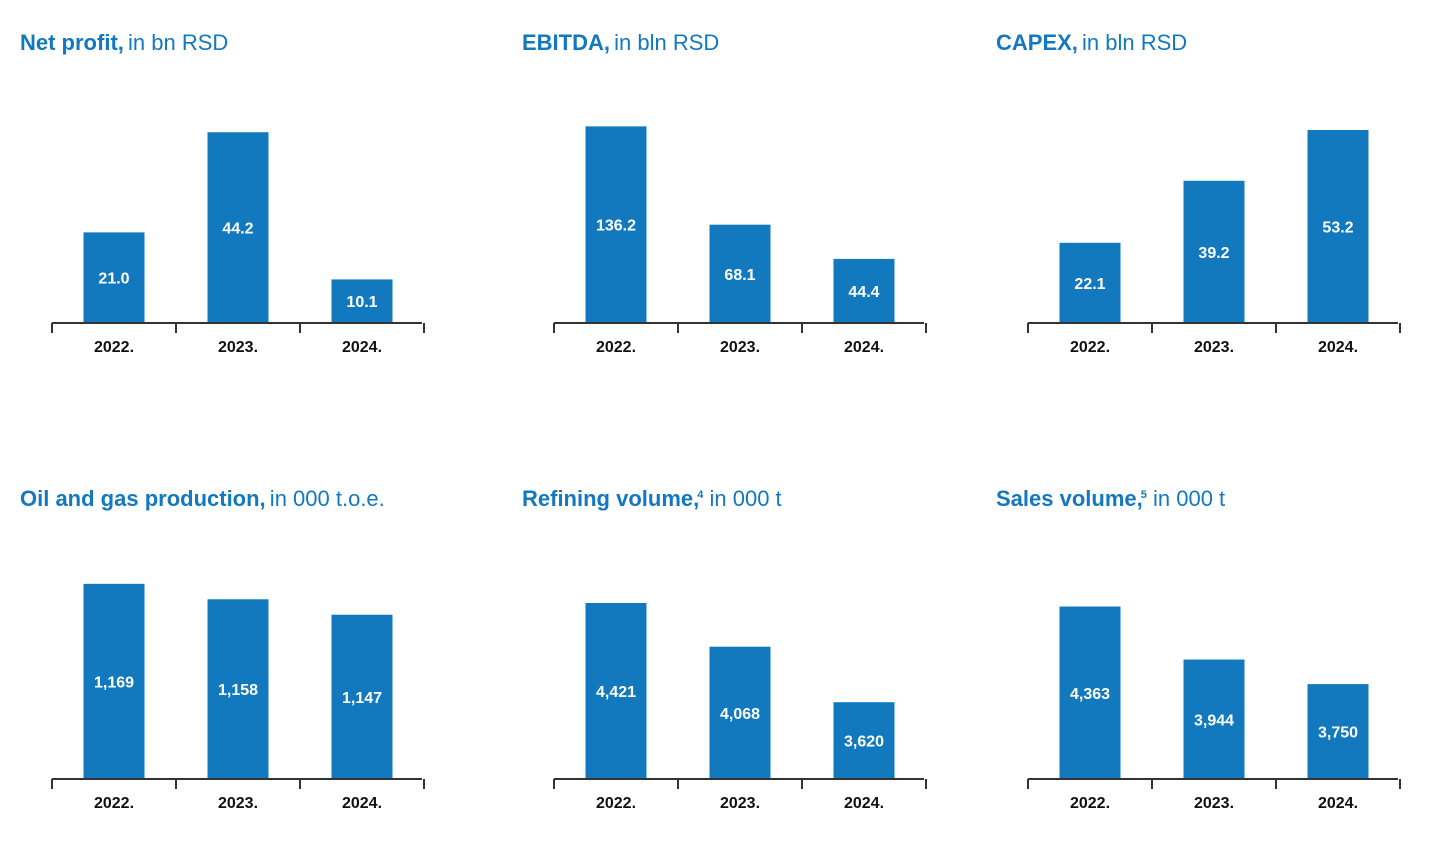 The width and height of the screenshot is (1440, 864). I want to click on data-label: 21.0, so click(113, 279).